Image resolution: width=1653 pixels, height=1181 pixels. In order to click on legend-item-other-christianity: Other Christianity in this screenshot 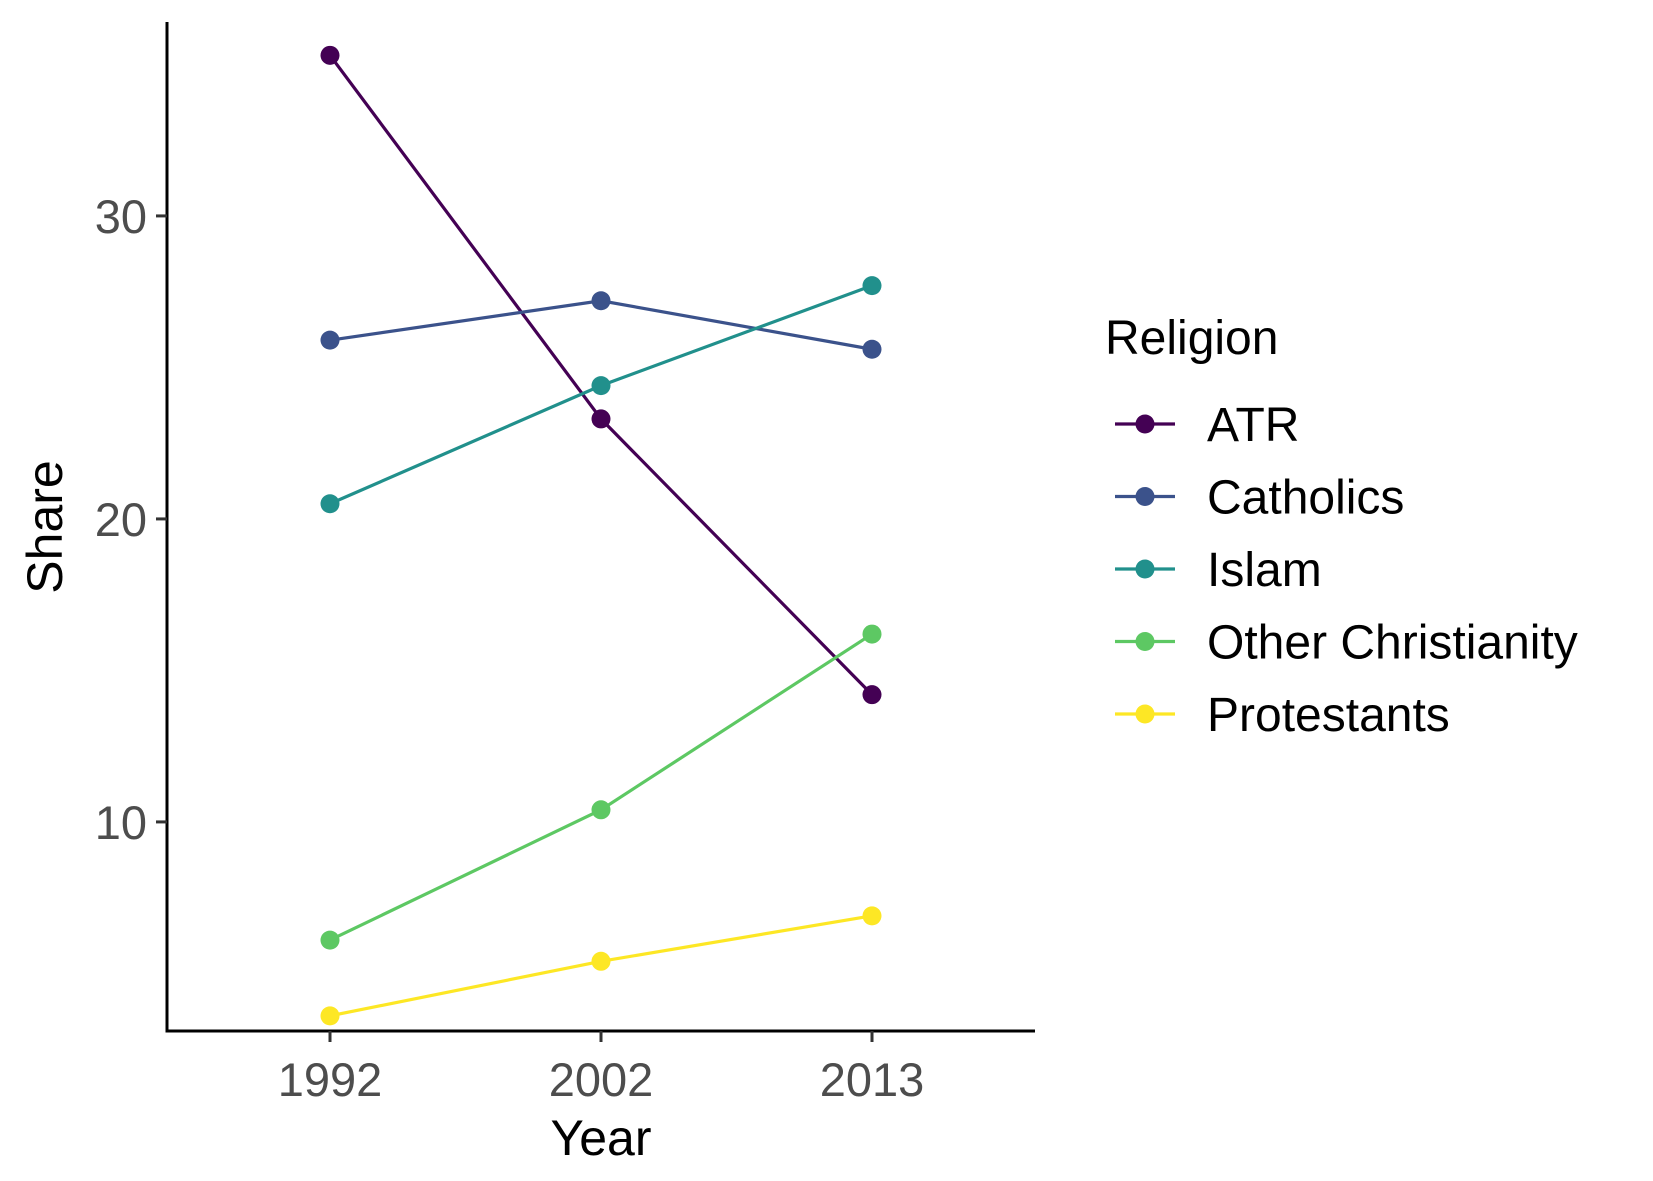, I will do `click(1346, 643)`.